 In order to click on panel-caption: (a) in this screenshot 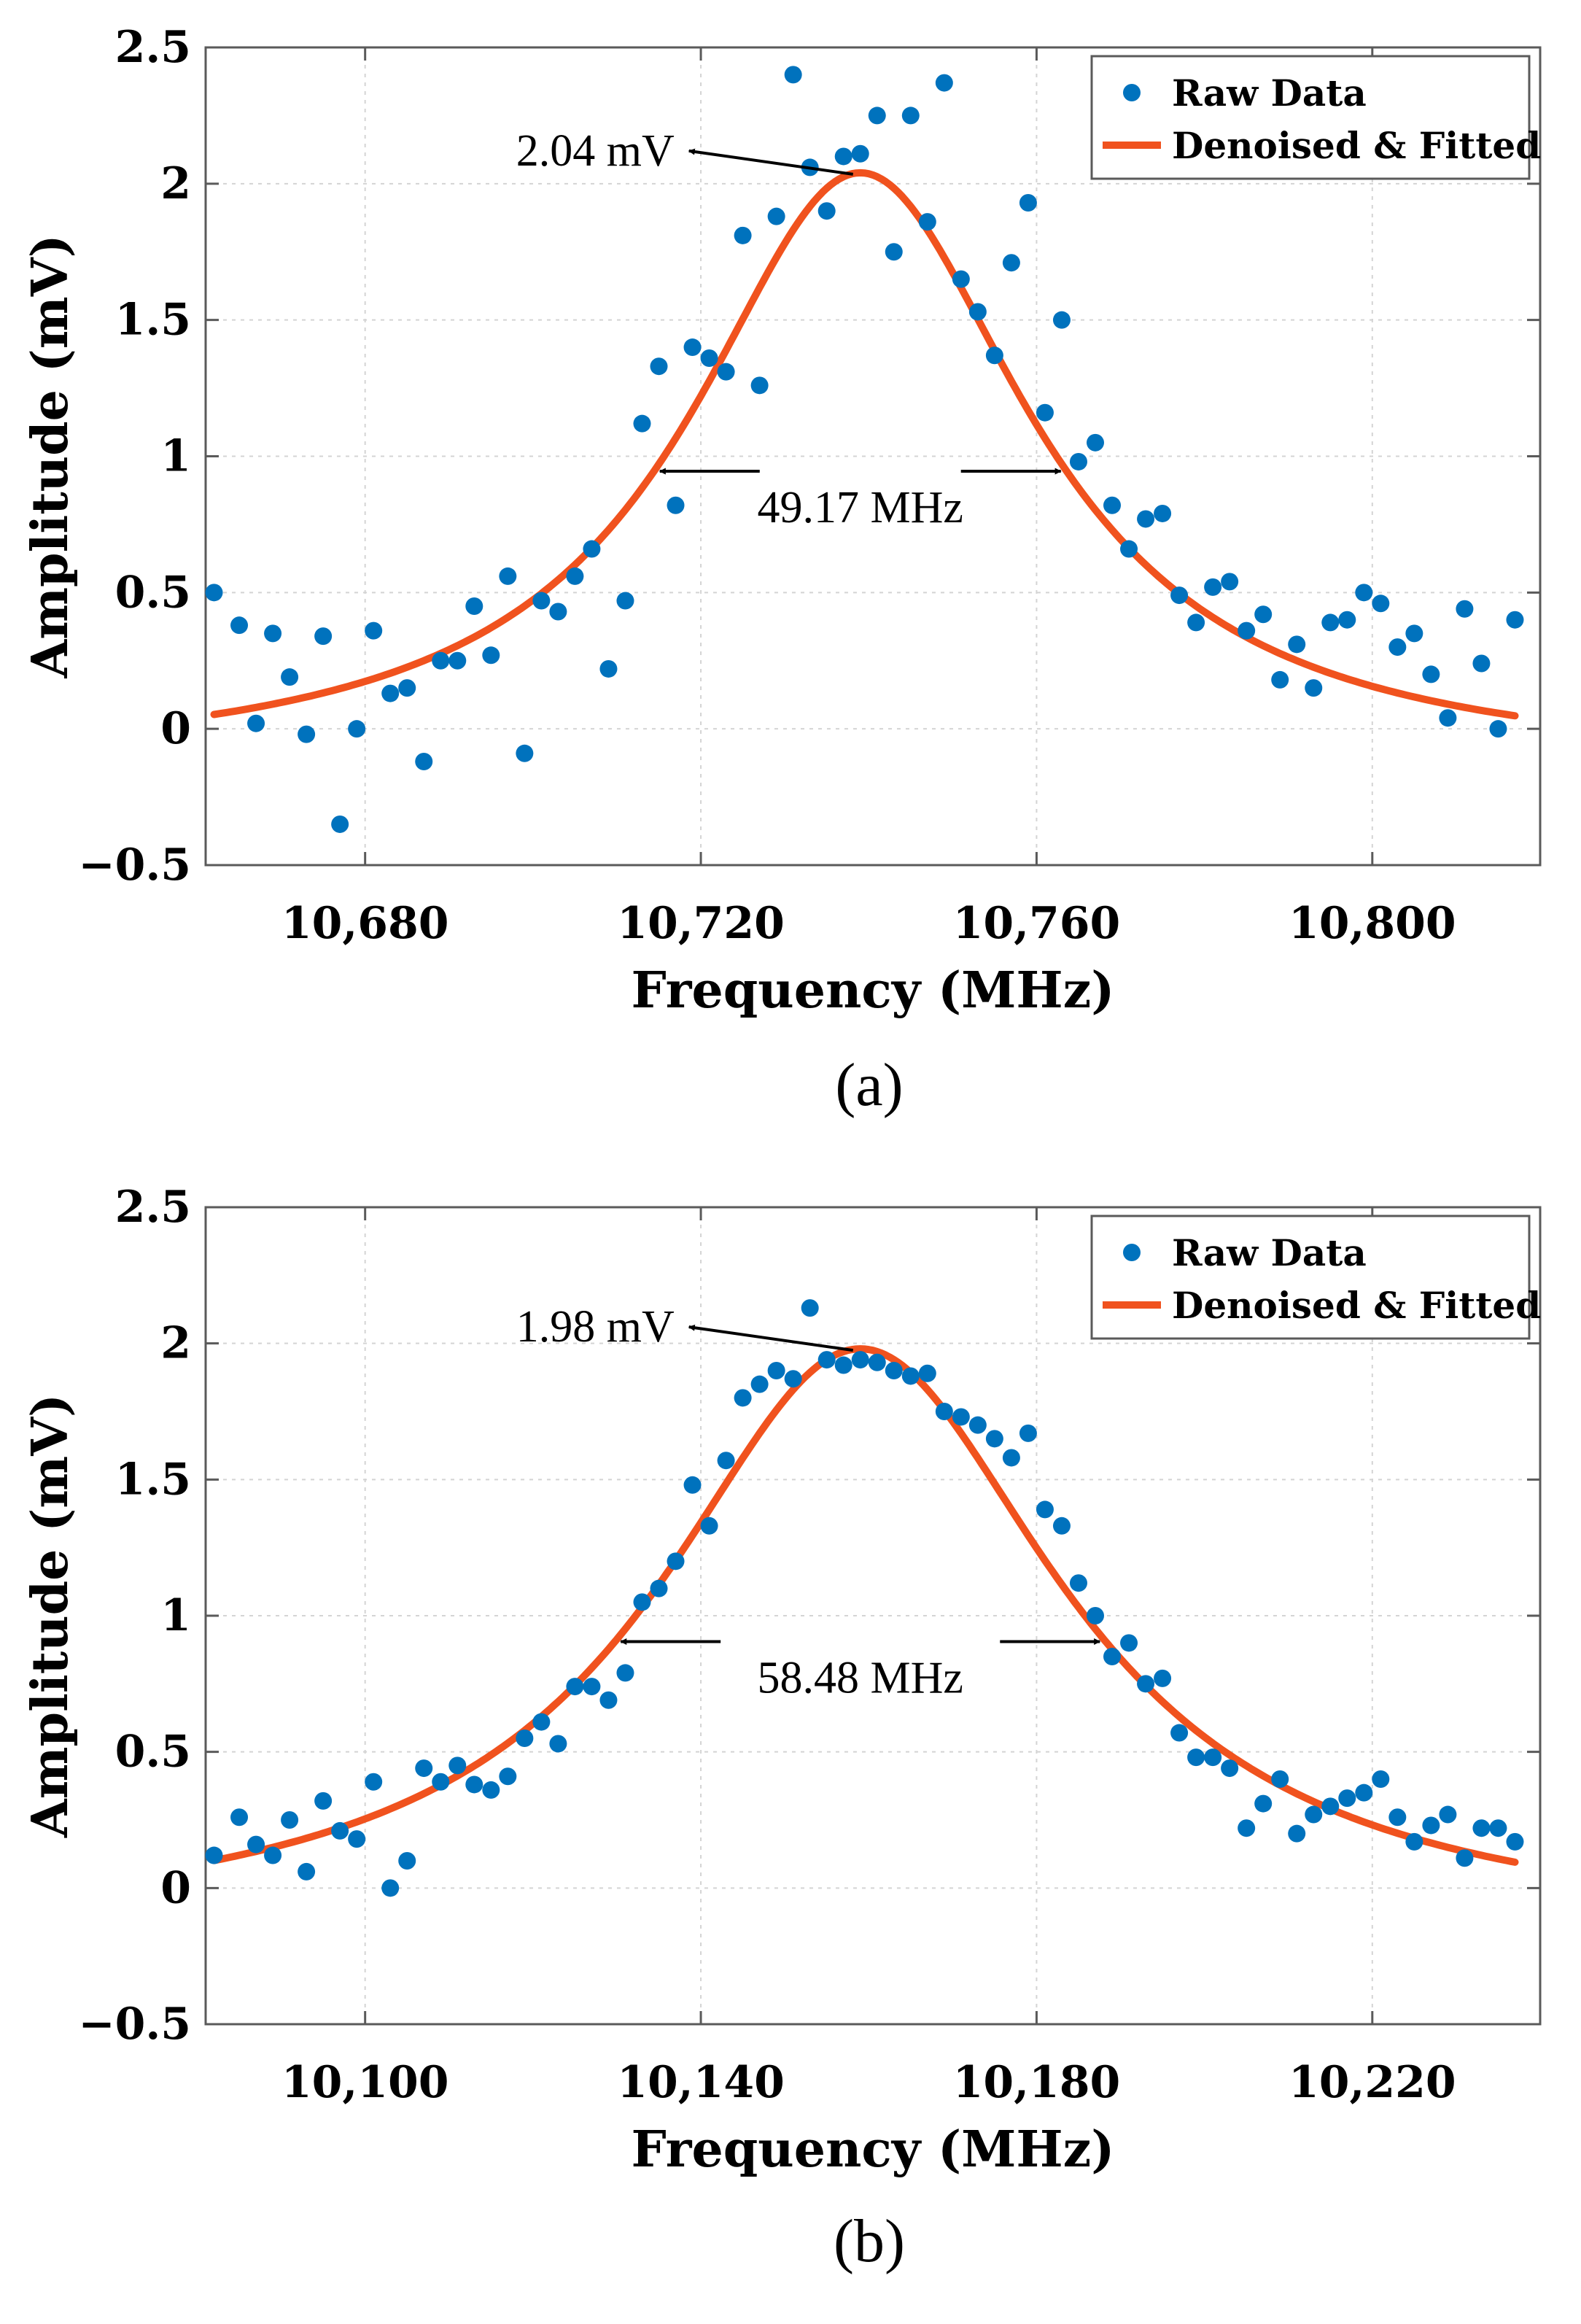, I will do `click(869, 1085)`.